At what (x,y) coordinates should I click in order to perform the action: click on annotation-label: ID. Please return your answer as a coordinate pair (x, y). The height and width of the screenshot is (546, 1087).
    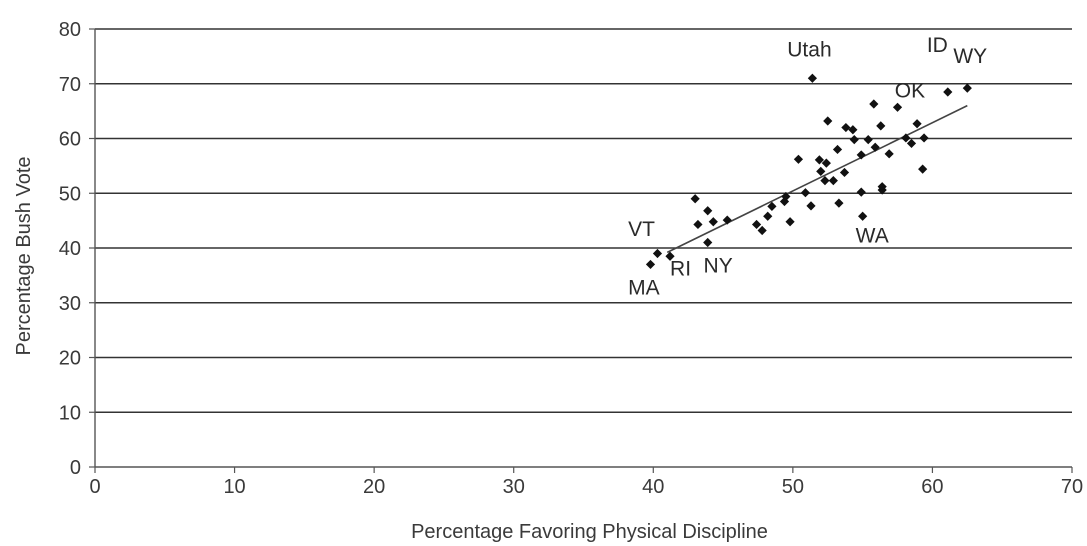
    Looking at the image, I should click on (937, 45).